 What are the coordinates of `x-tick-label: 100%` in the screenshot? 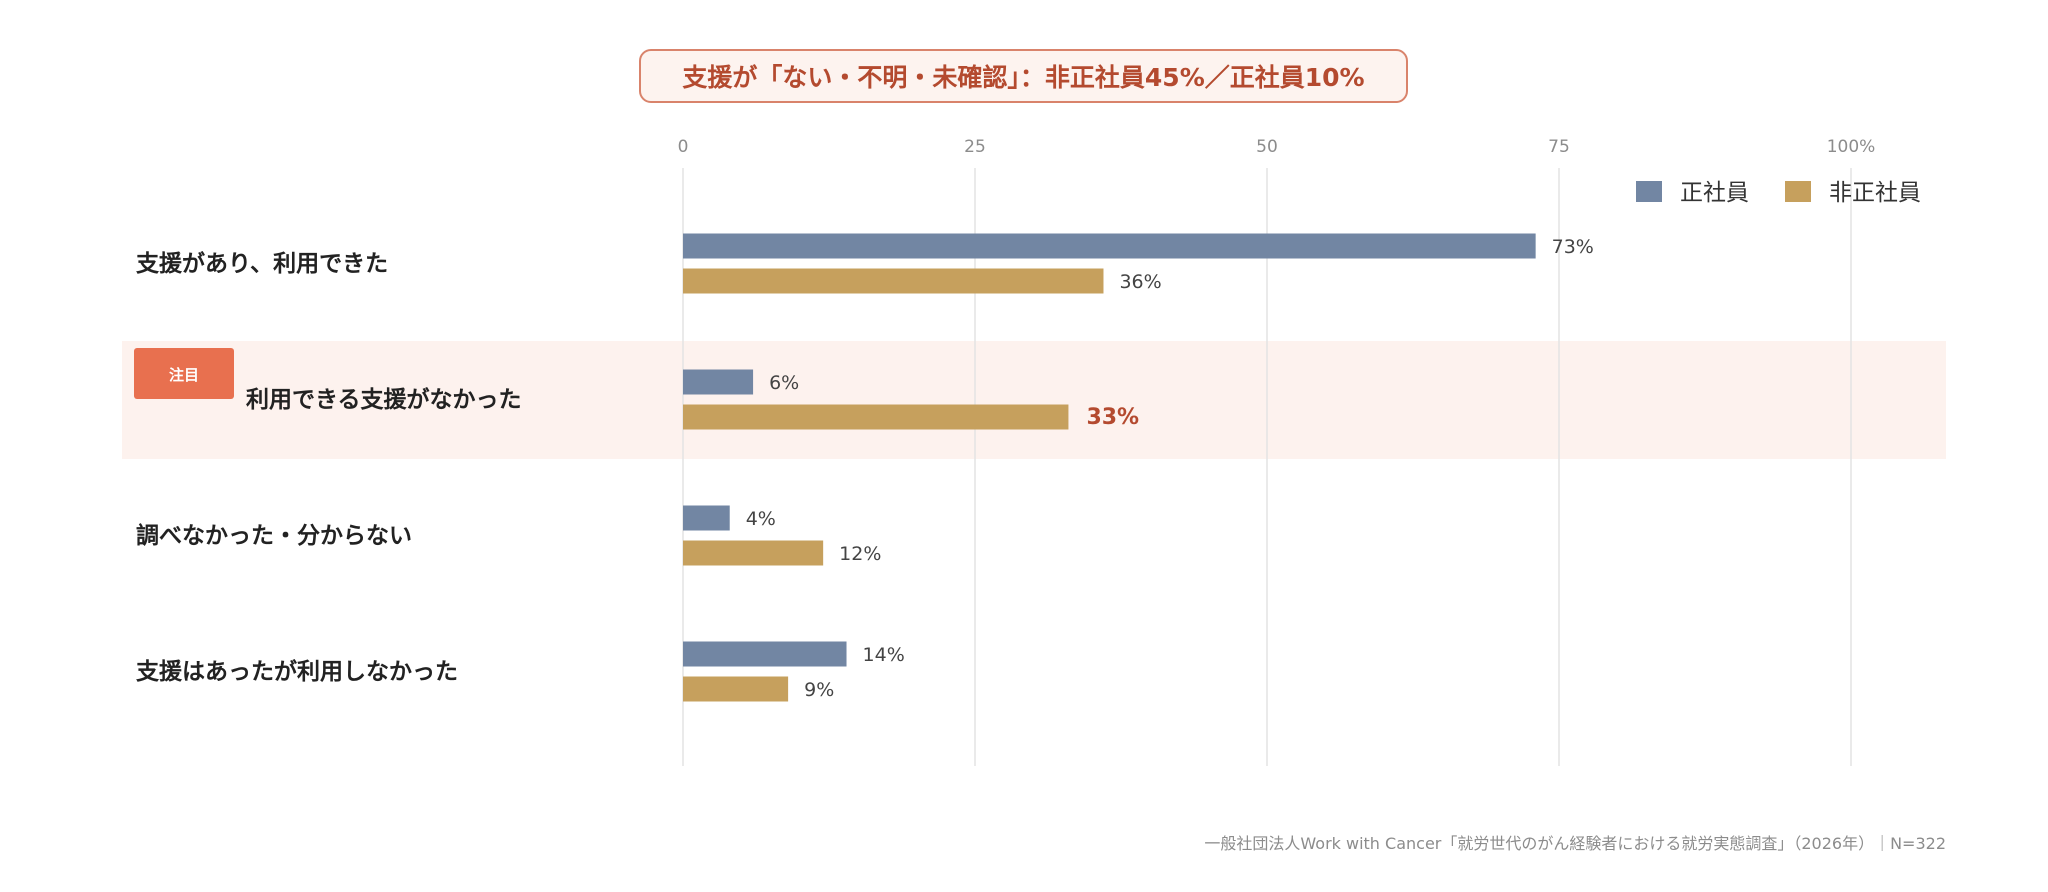 It's located at (1851, 147).